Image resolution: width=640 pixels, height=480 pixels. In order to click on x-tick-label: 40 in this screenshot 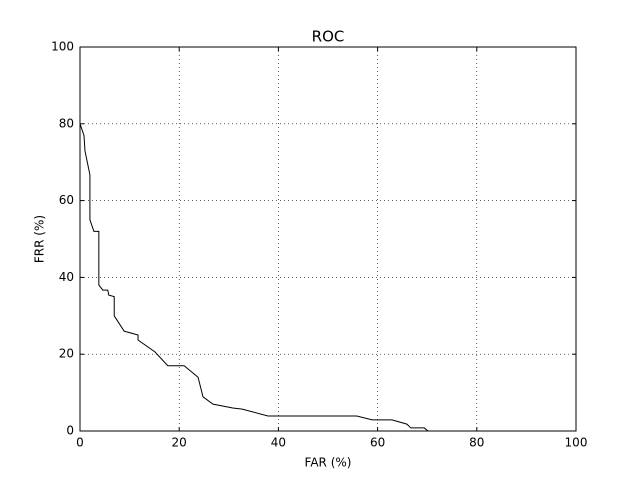, I will do `click(278, 443)`.